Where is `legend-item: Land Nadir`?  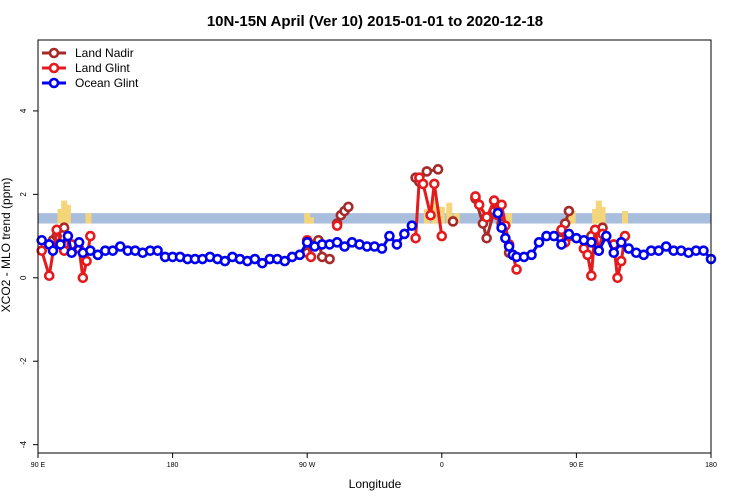
legend-item: Land Nadir is located at coordinates (88, 53).